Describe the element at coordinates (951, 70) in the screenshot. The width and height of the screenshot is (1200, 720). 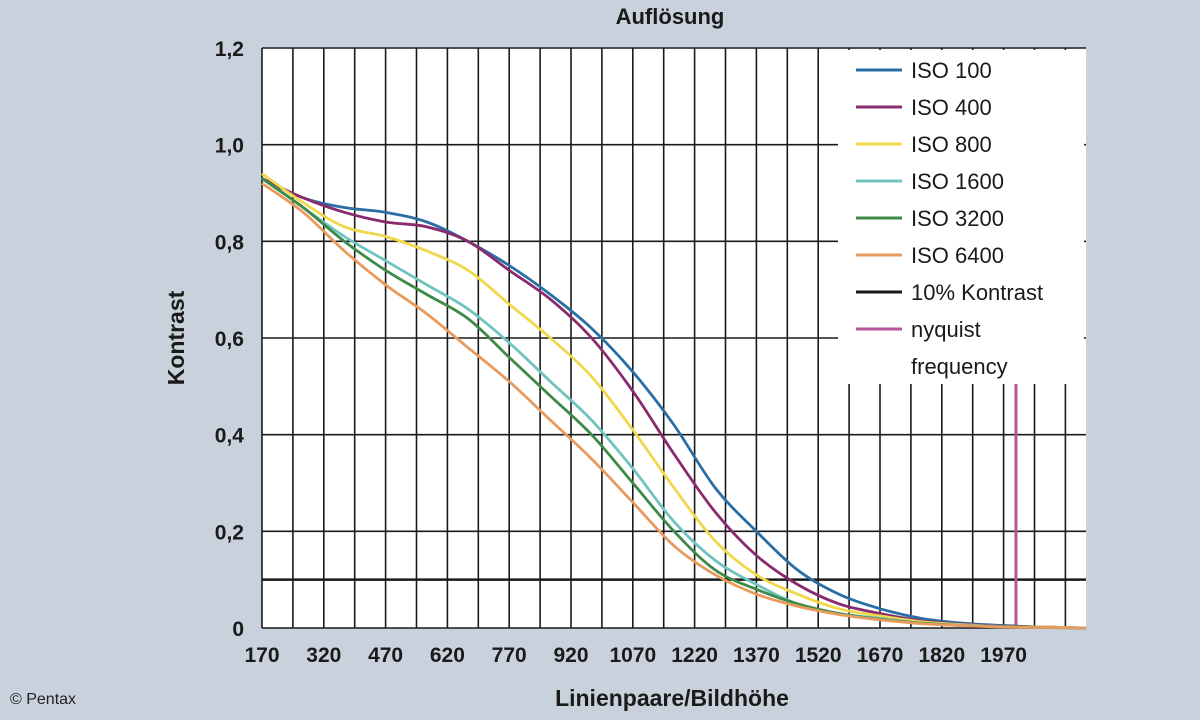
I see `legend-label: ISO 100` at that location.